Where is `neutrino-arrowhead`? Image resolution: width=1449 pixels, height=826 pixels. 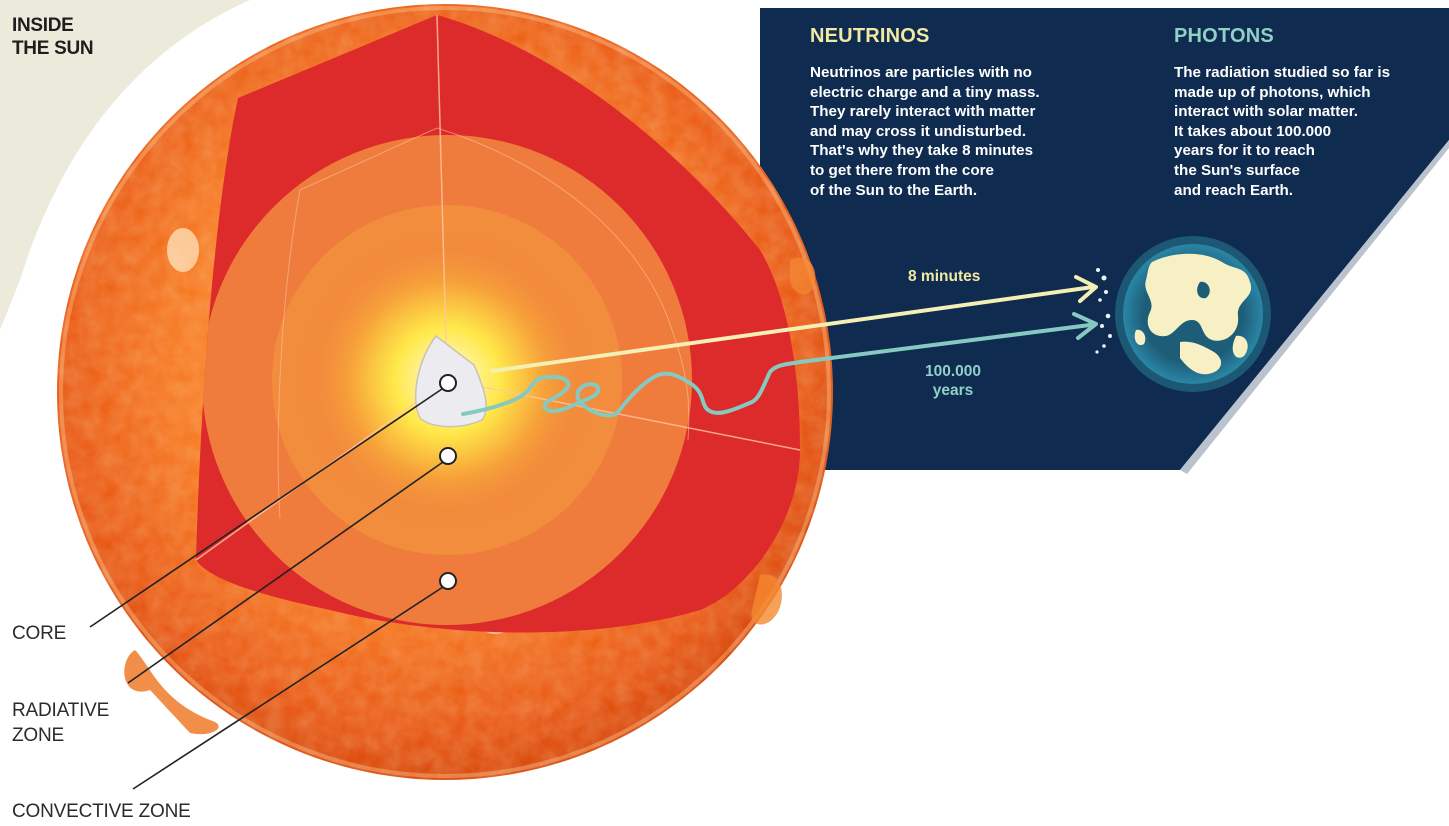
neutrino-arrowhead is located at coordinates (1086, 289).